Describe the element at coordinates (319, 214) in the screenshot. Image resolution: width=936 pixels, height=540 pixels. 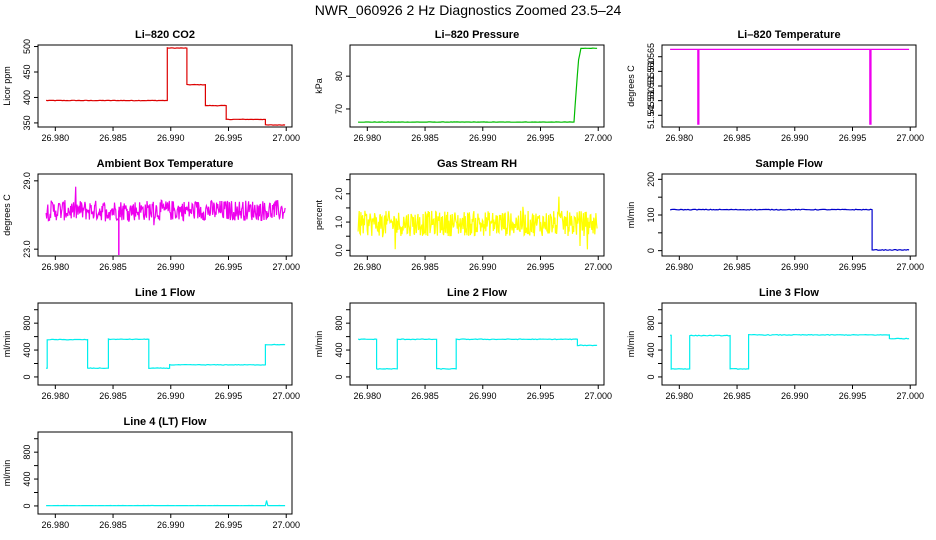
I see `y-axis-label: percent` at that location.